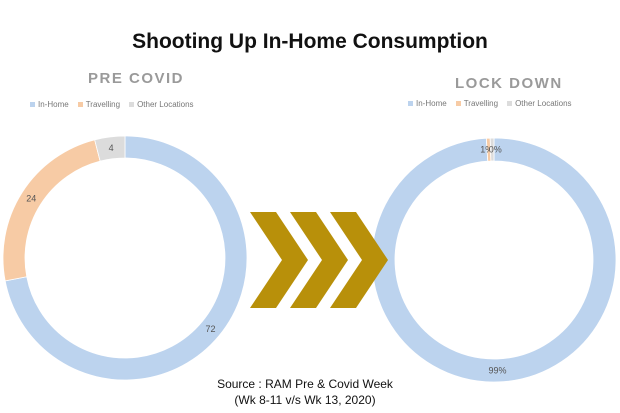 The height and width of the screenshot is (413, 620). What do you see at coordinates (211, 329) in the screenshot?
I see `slice-label-in-home: 72` at bounding box center [211, 329].